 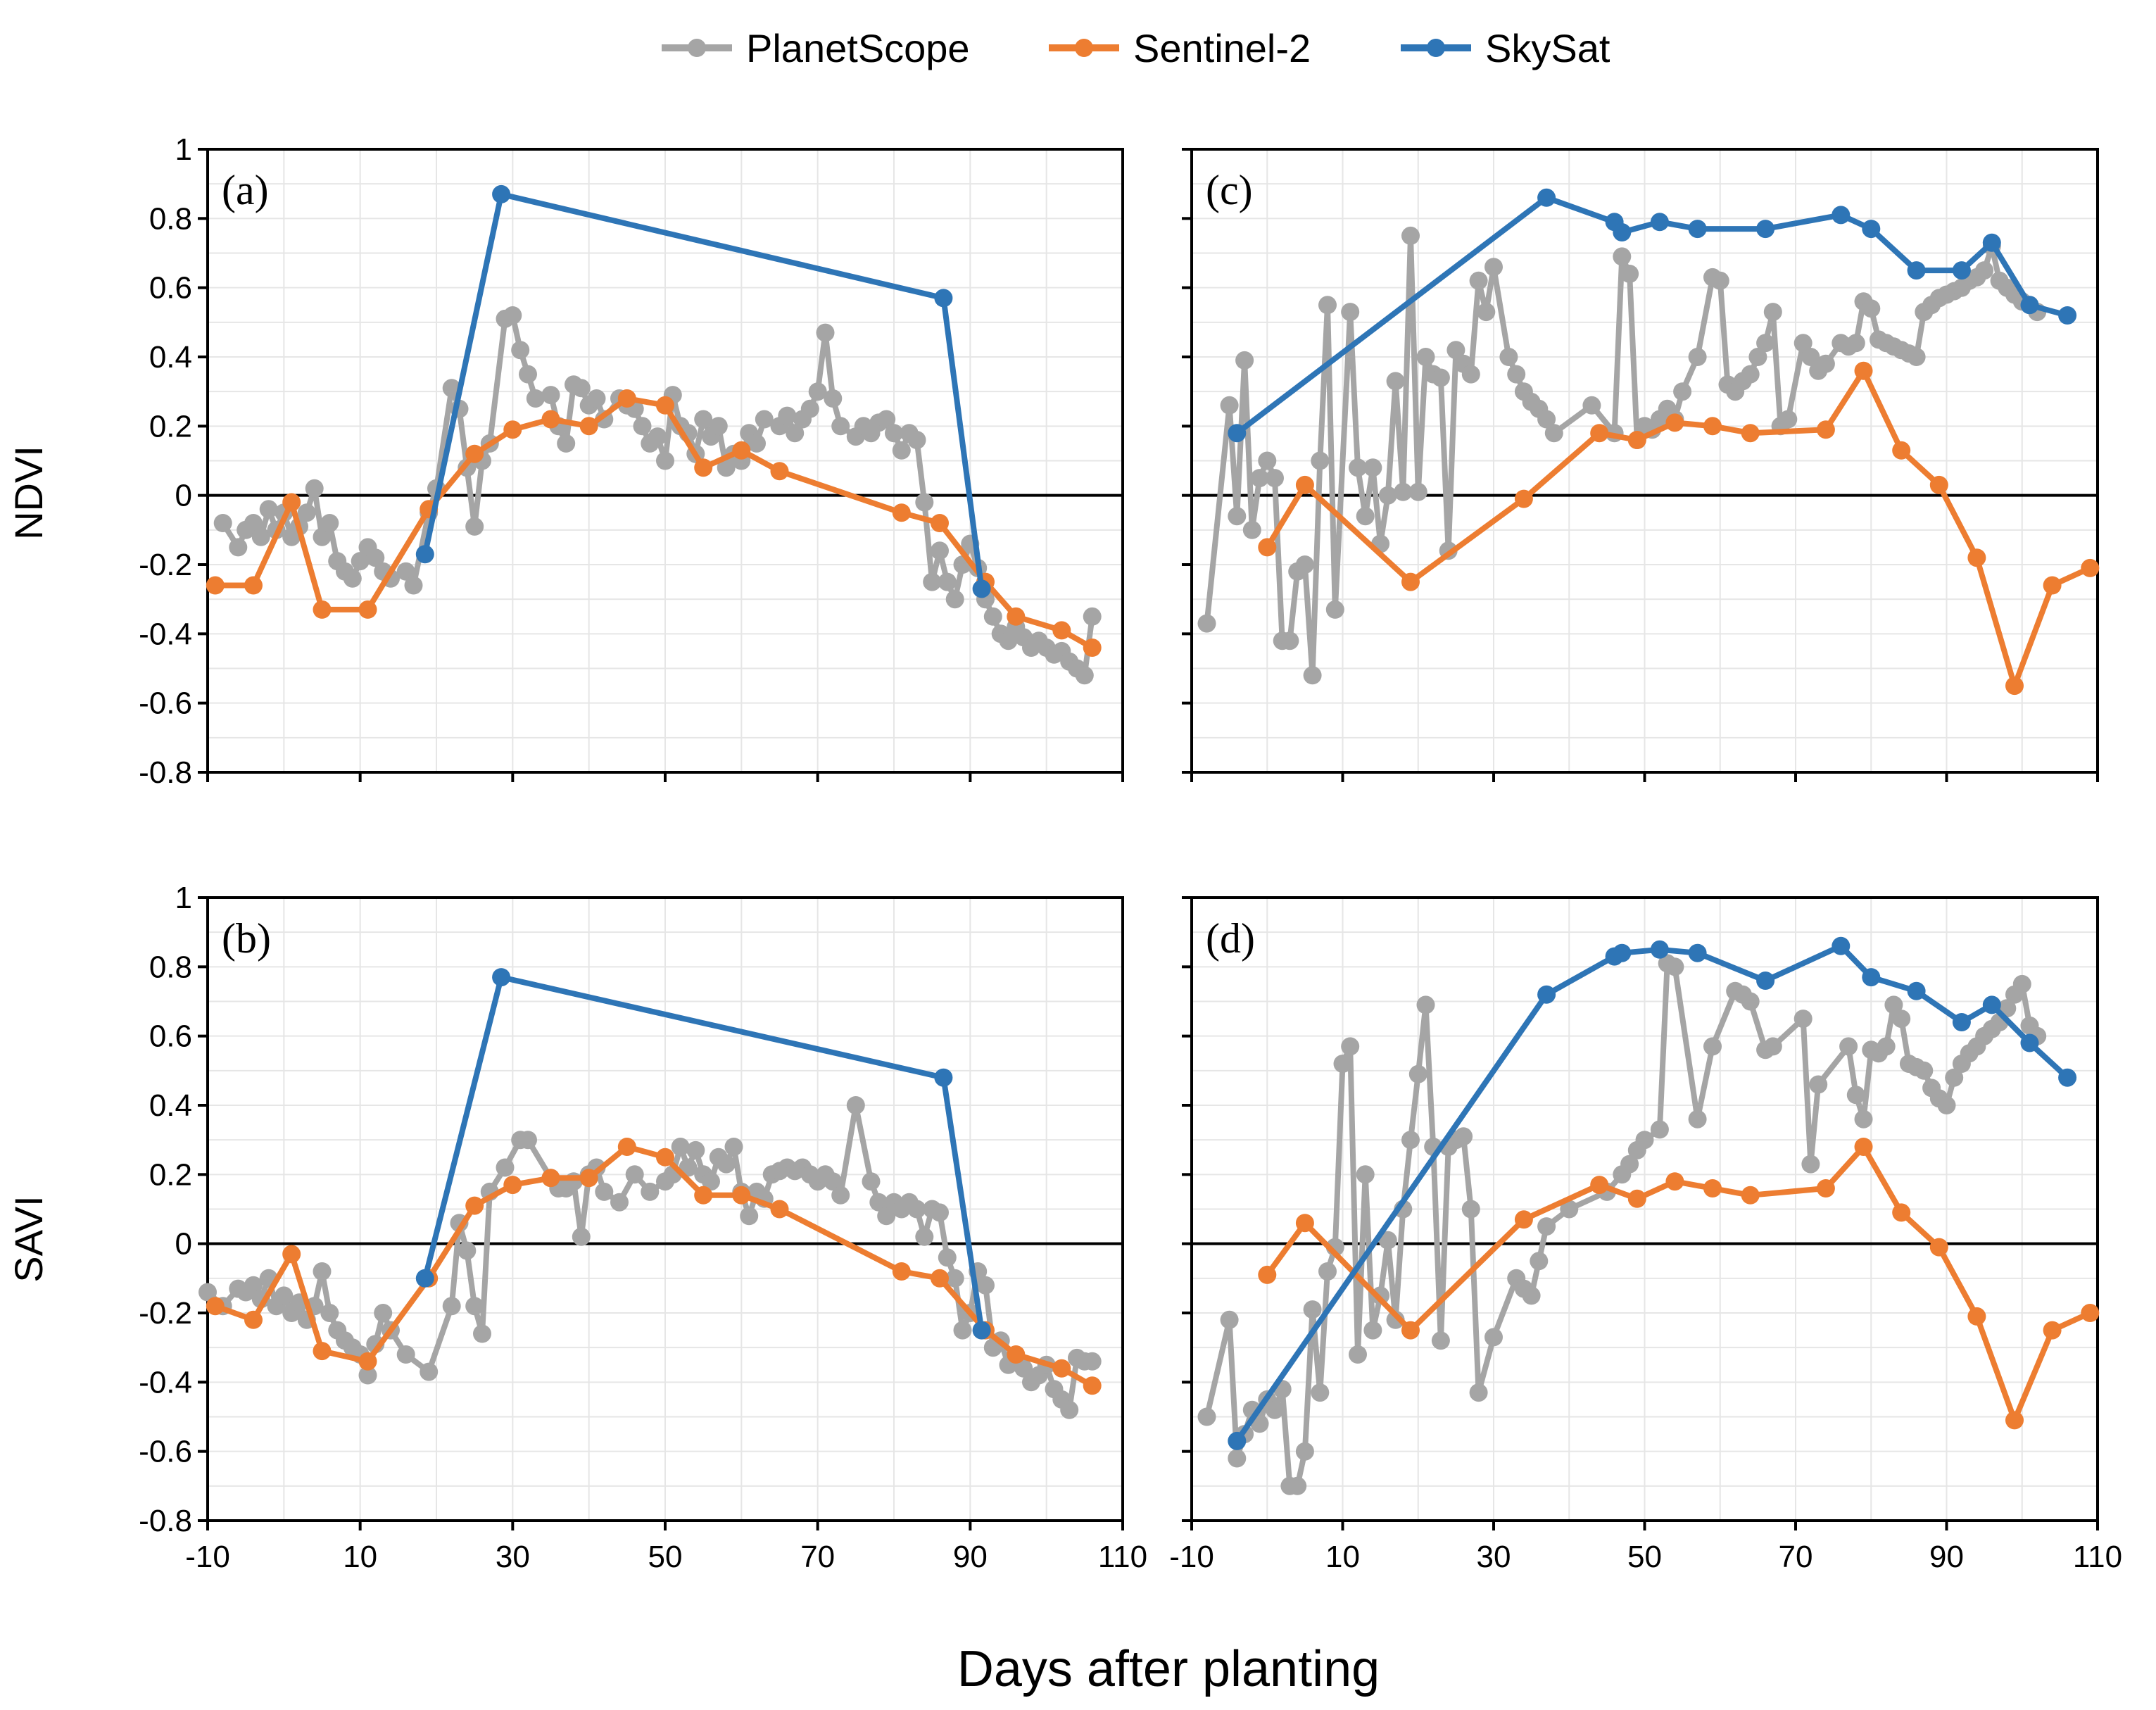 I want to click on legend-label-planetscope: PlanetScope, so click(x=858, y=48).